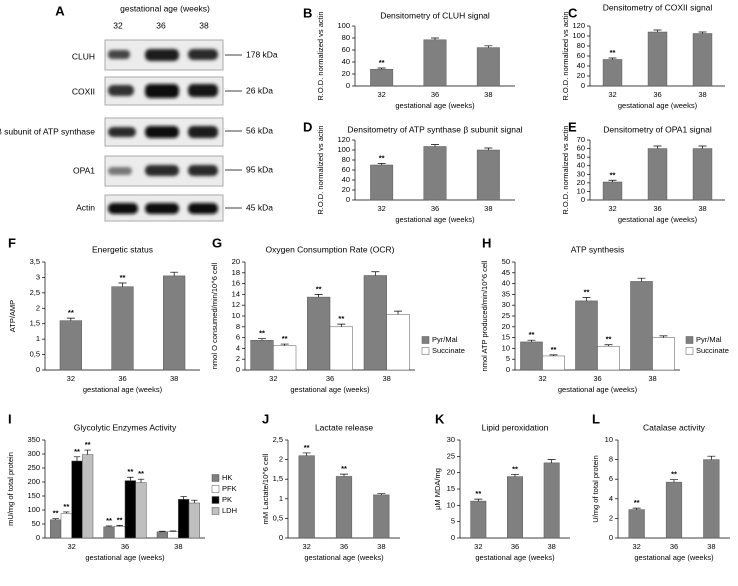 Image resolution: width=738 pixels, height=586 pixels. I want to click on size-label: 26 kDa, so click(259, 90).